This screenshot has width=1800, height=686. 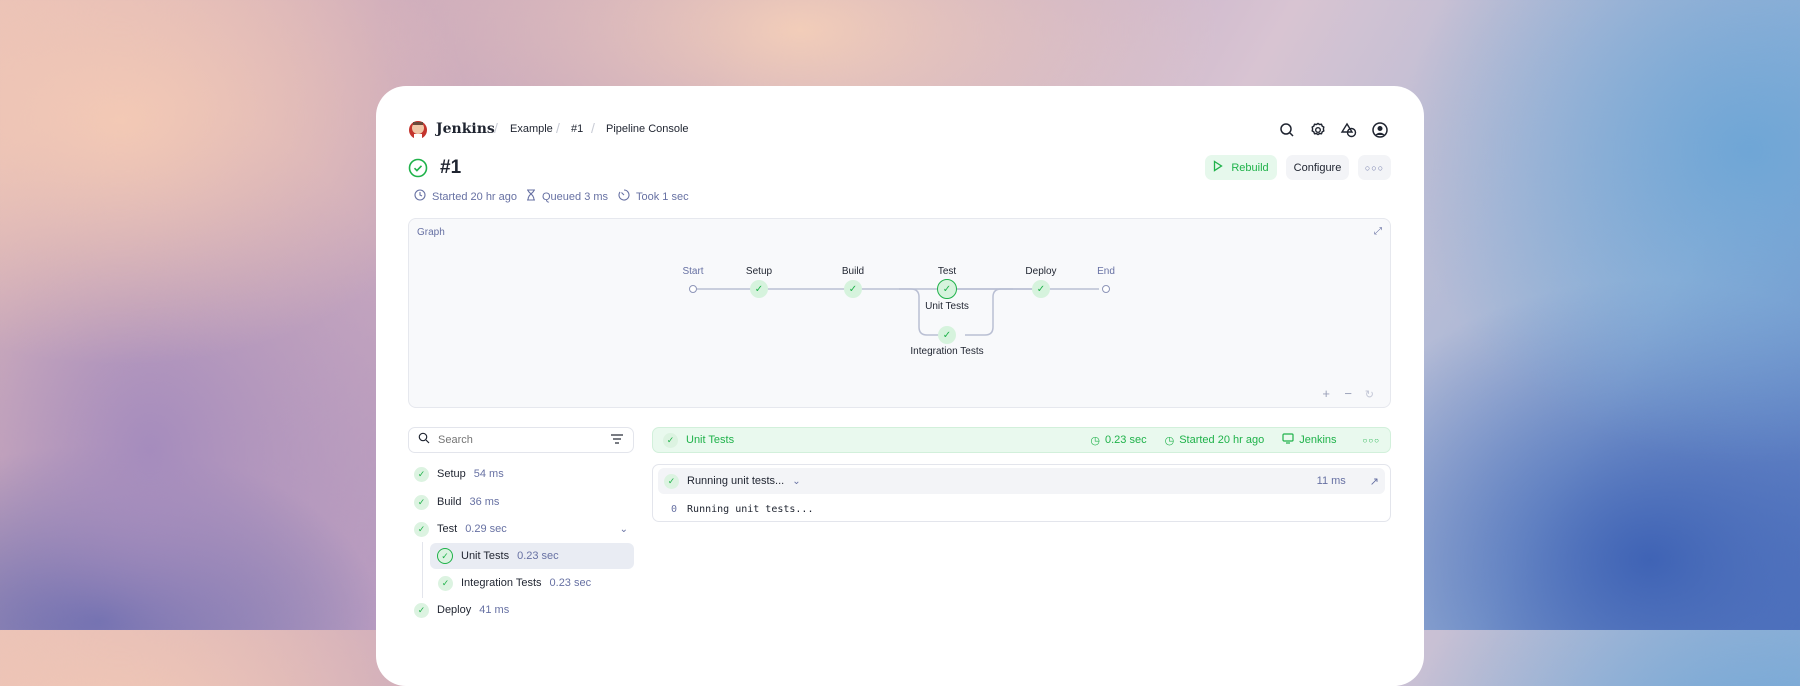 What do you see at coordinates (422, 570) in the screenshot?
I see `tree-guide-line` at bounding box center [422, 570].